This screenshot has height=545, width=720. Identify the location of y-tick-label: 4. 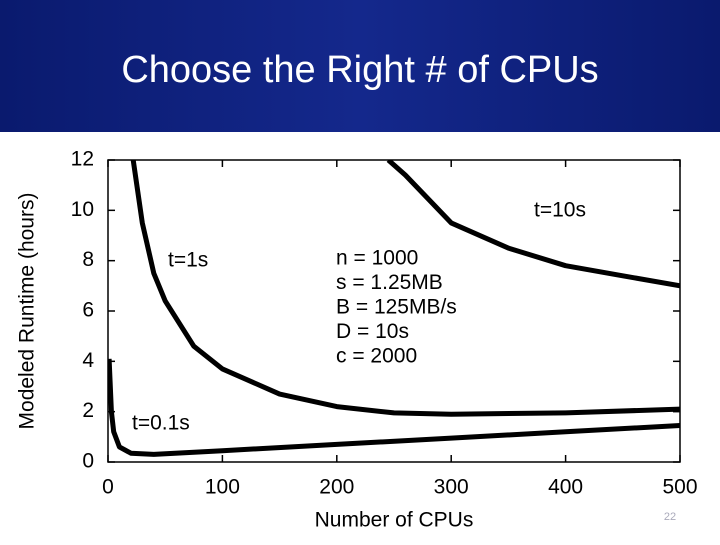
(88, 360).